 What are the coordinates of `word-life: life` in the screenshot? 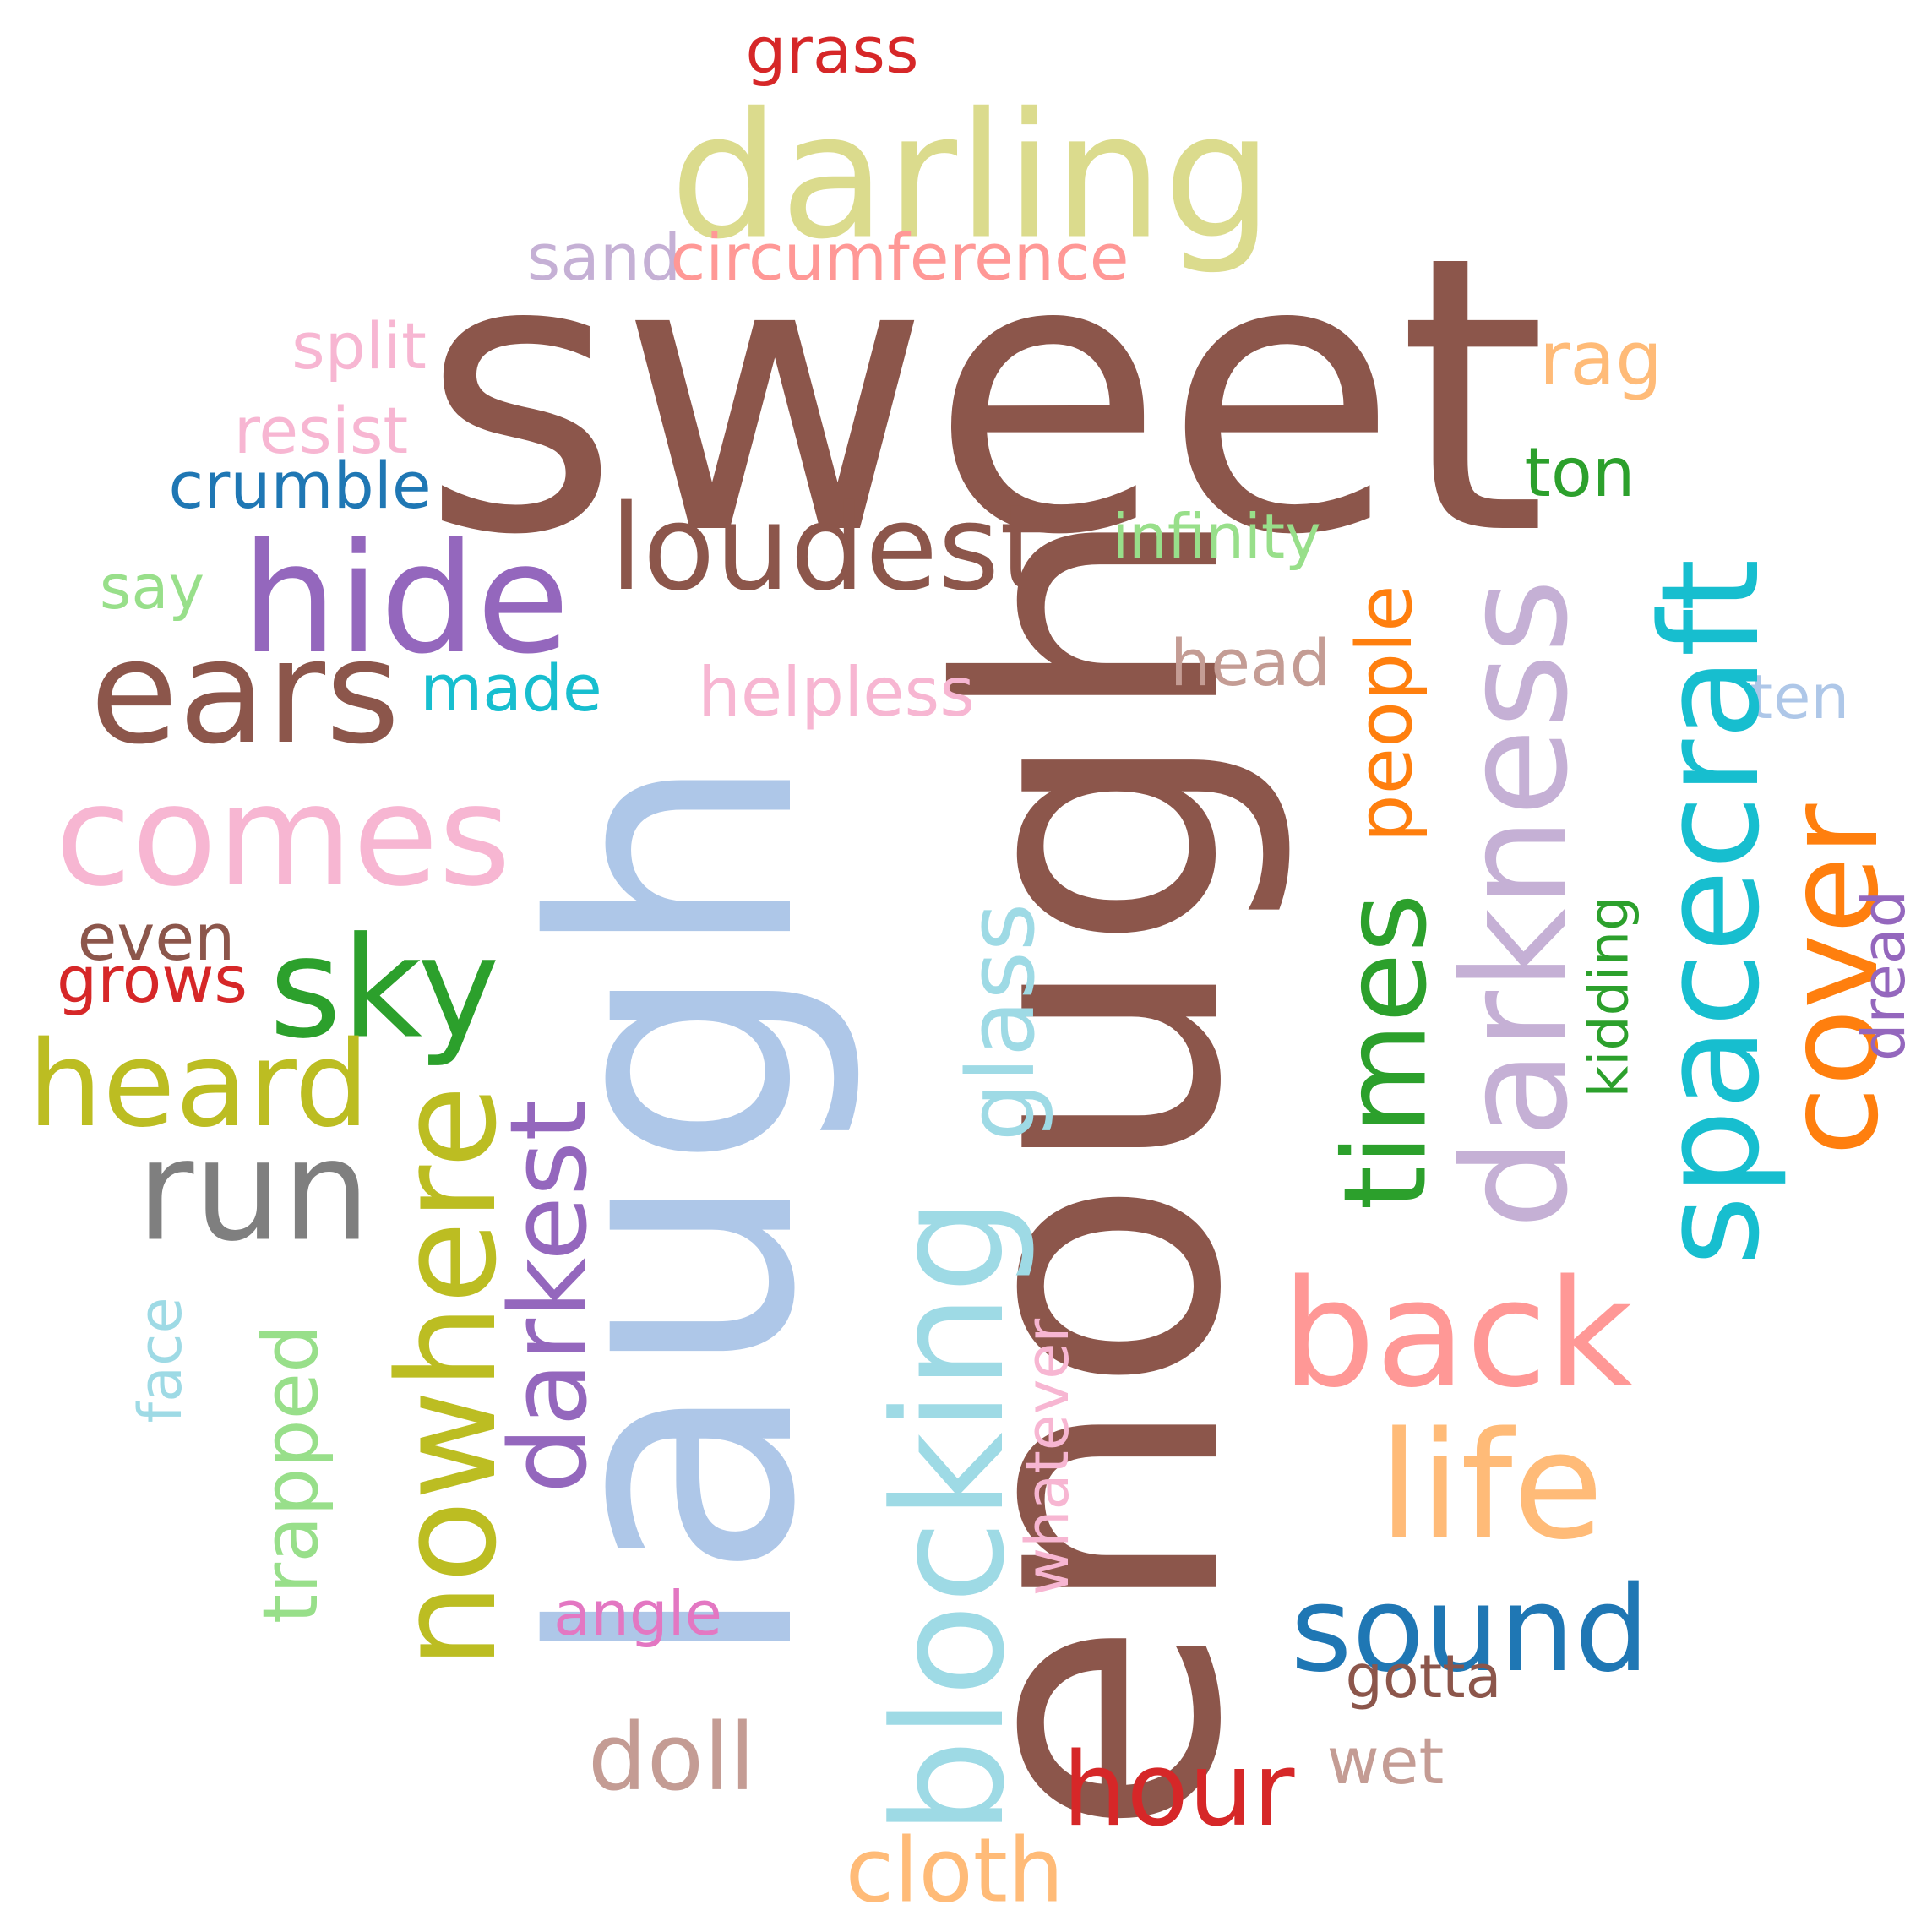 It's located at (1491, 1487).